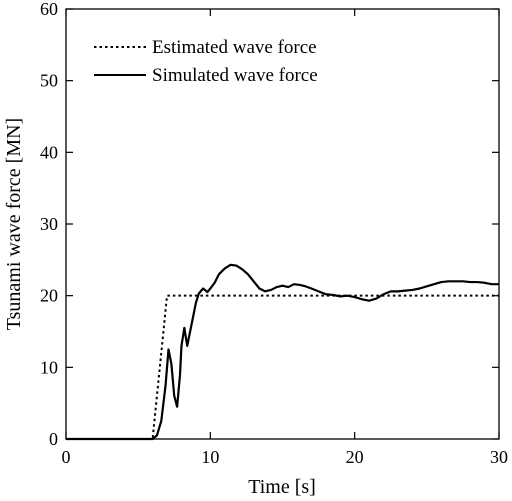  Describe the element at coordinates (66, 457) in the screenshot. I see `x-tick-label: 0` at that location.